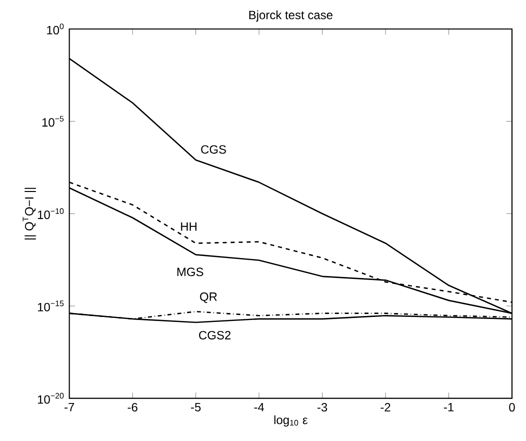  I want to click on series-label: HH, so click(188, 226).